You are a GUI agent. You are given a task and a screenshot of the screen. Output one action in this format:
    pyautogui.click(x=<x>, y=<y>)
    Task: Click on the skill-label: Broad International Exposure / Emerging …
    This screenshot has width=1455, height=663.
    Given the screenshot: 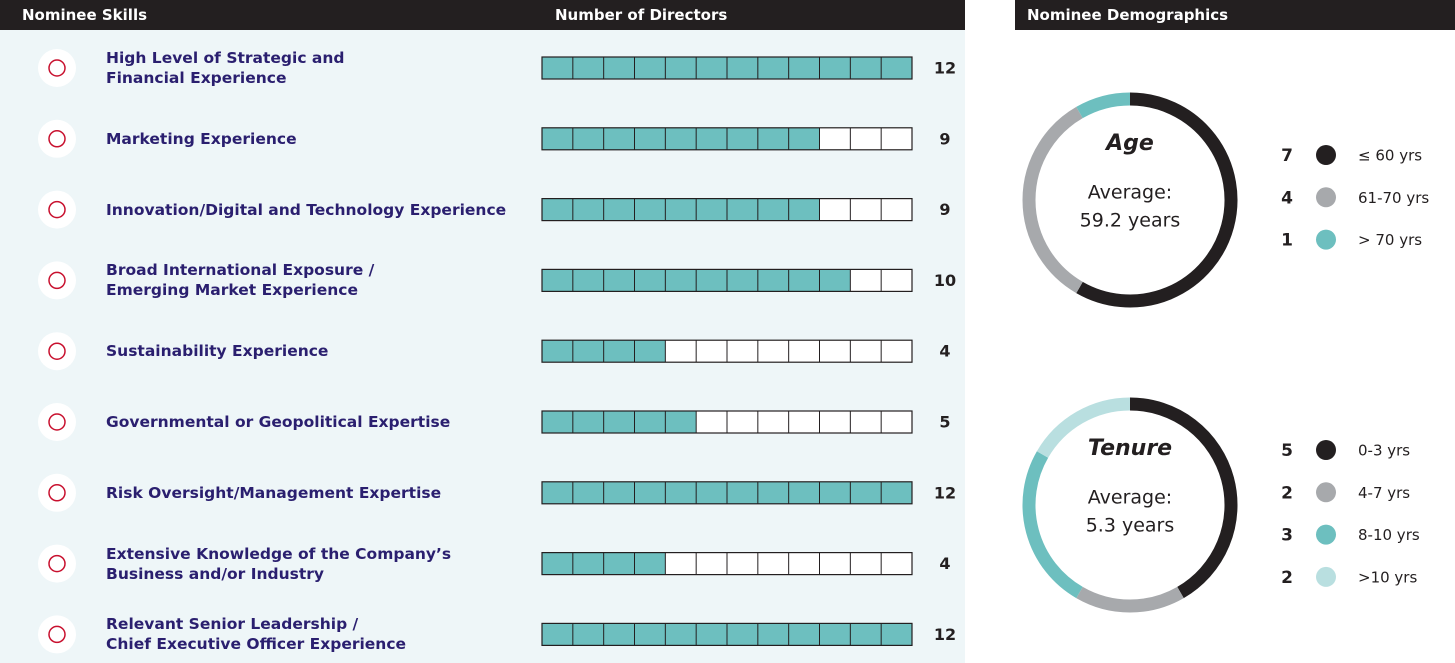 What is the action you would take?
    pyautogui.click(x=240, y=280)
    